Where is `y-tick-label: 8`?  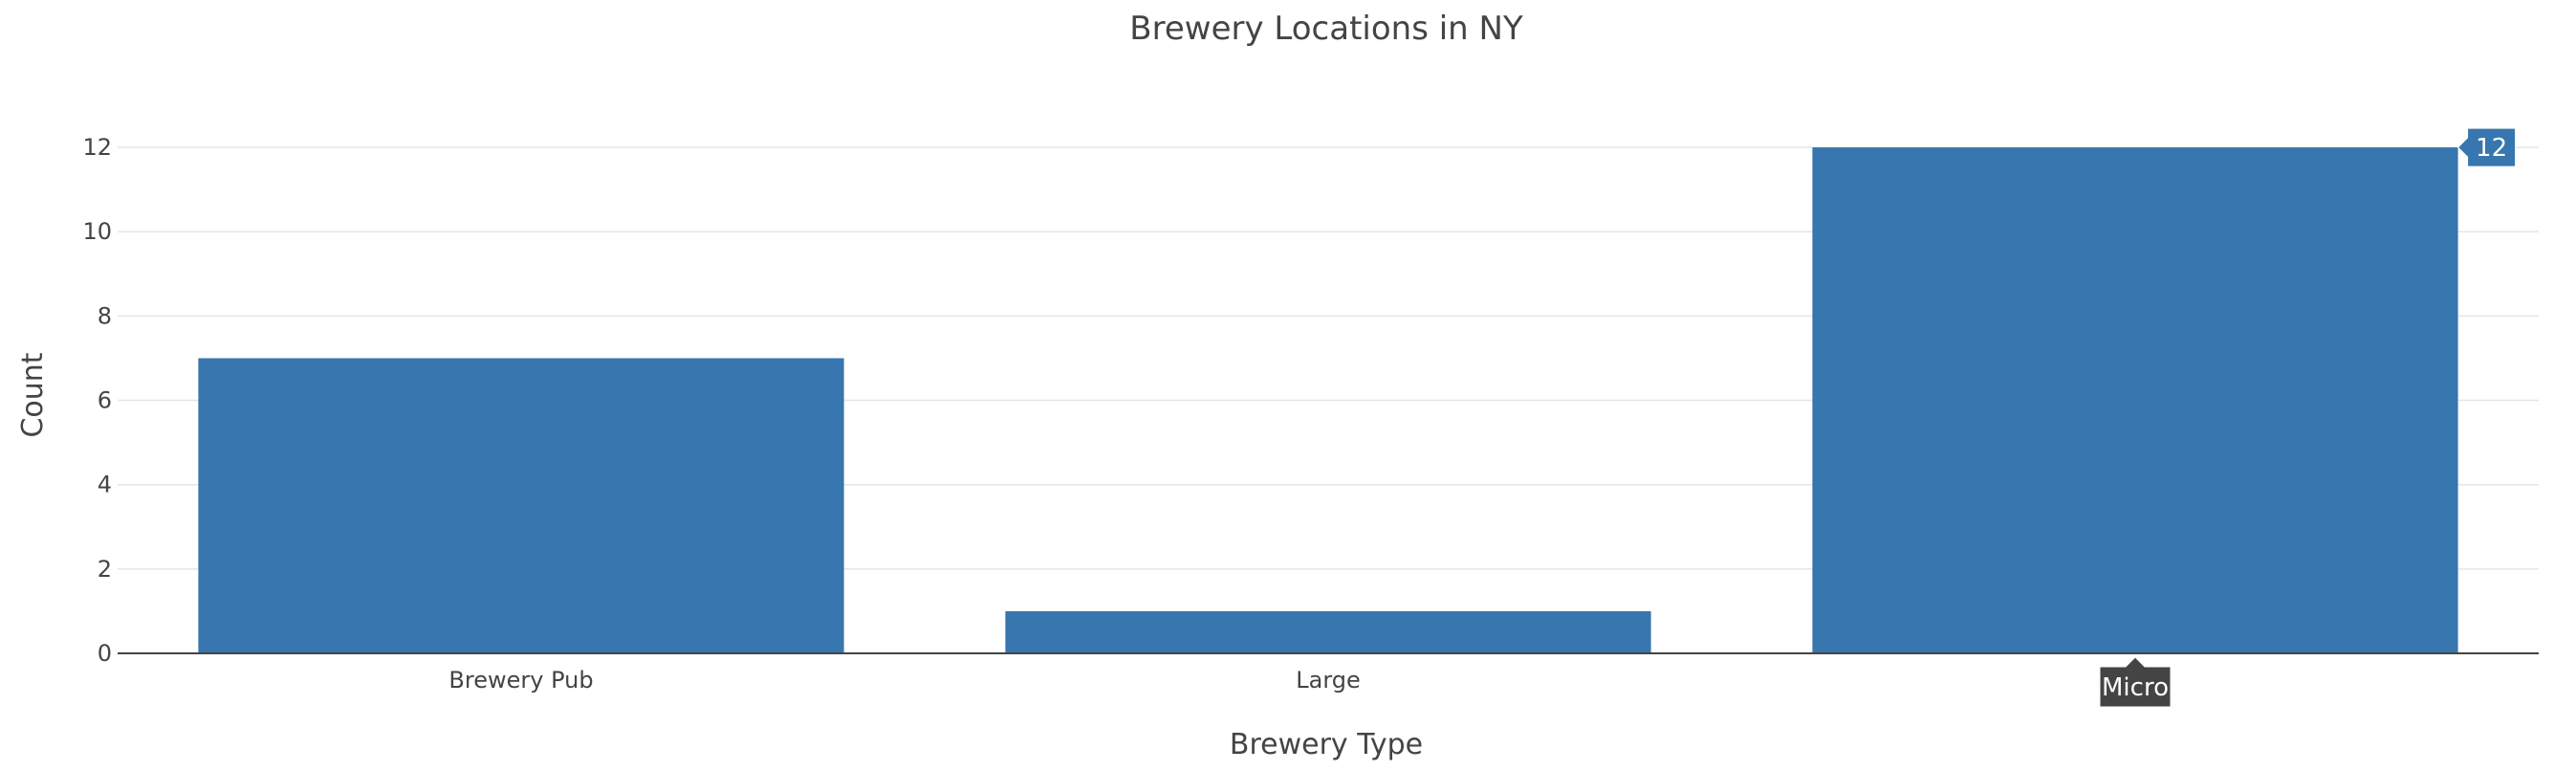
y-tick-label: 8 is located at coordinates (105, 316).